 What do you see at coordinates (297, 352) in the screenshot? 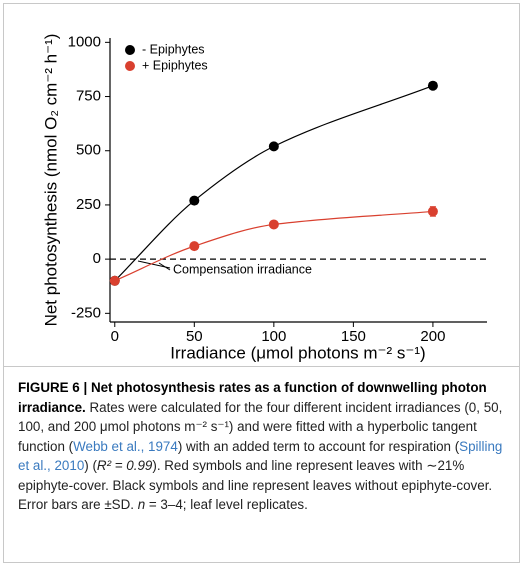
I see `x-axis-title: Irradiance (μmol photons m⁻² s⁻¹)` at bounding box center [297, 352].